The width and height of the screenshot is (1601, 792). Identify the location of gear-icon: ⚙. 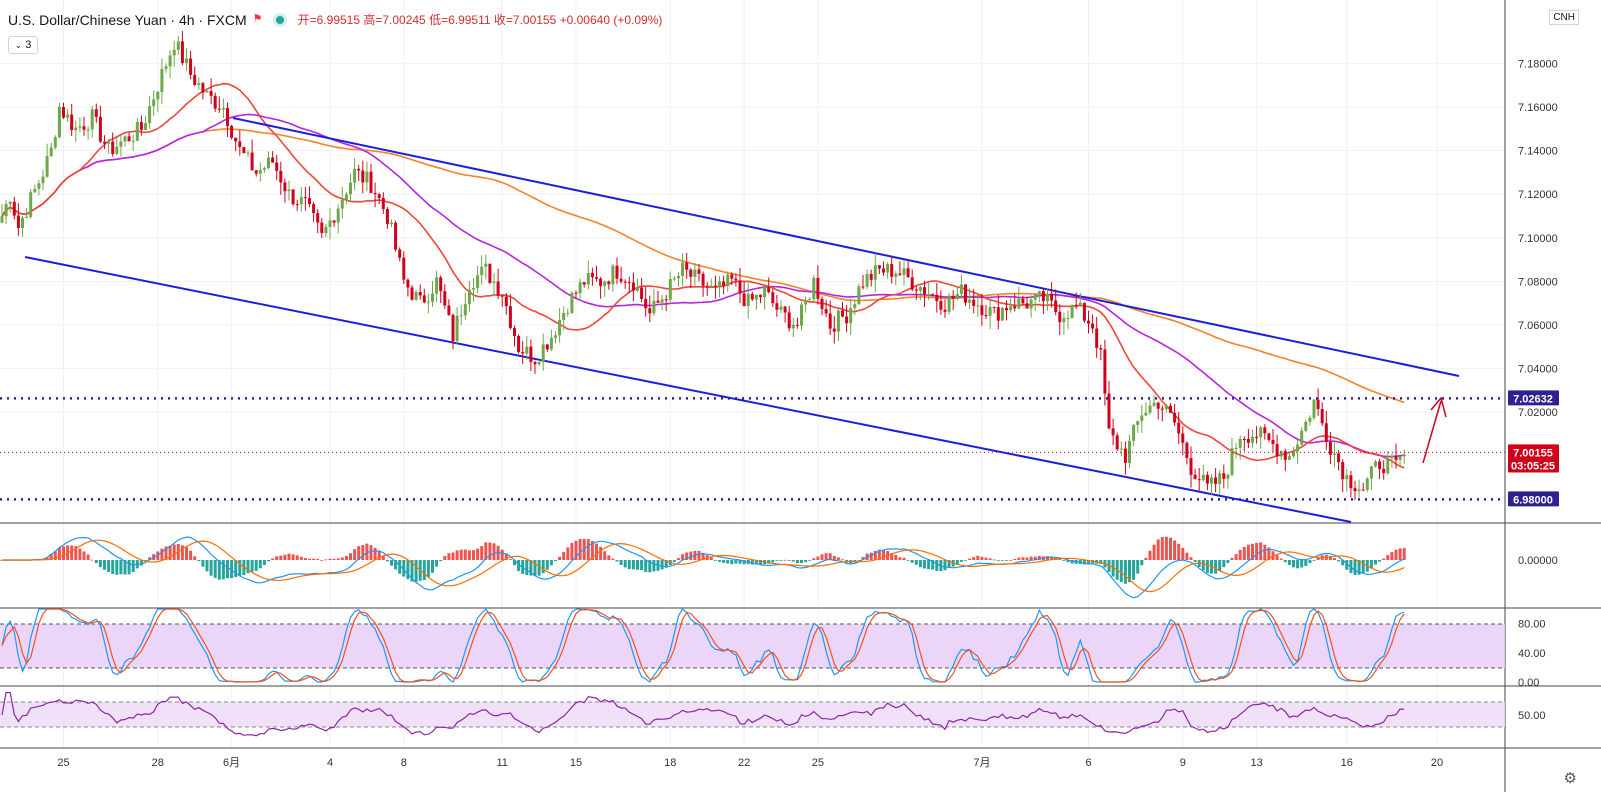
(1570, 778).